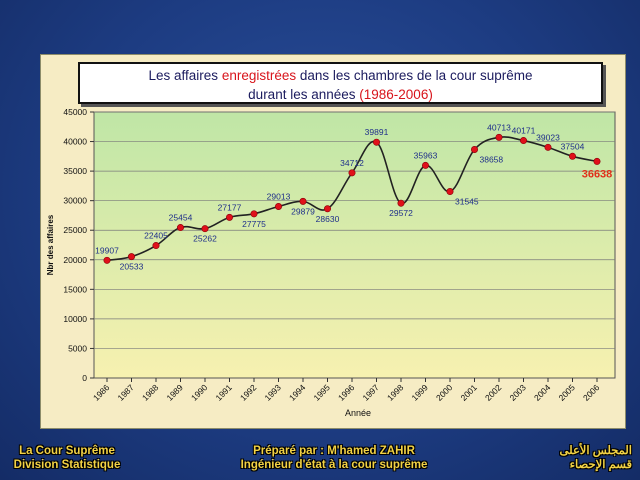 The image size is (640, 480). What do you see at coordinates (352, 163) in the screenshot?
I see `data-label: 34712` at bounding box center [352, 163].